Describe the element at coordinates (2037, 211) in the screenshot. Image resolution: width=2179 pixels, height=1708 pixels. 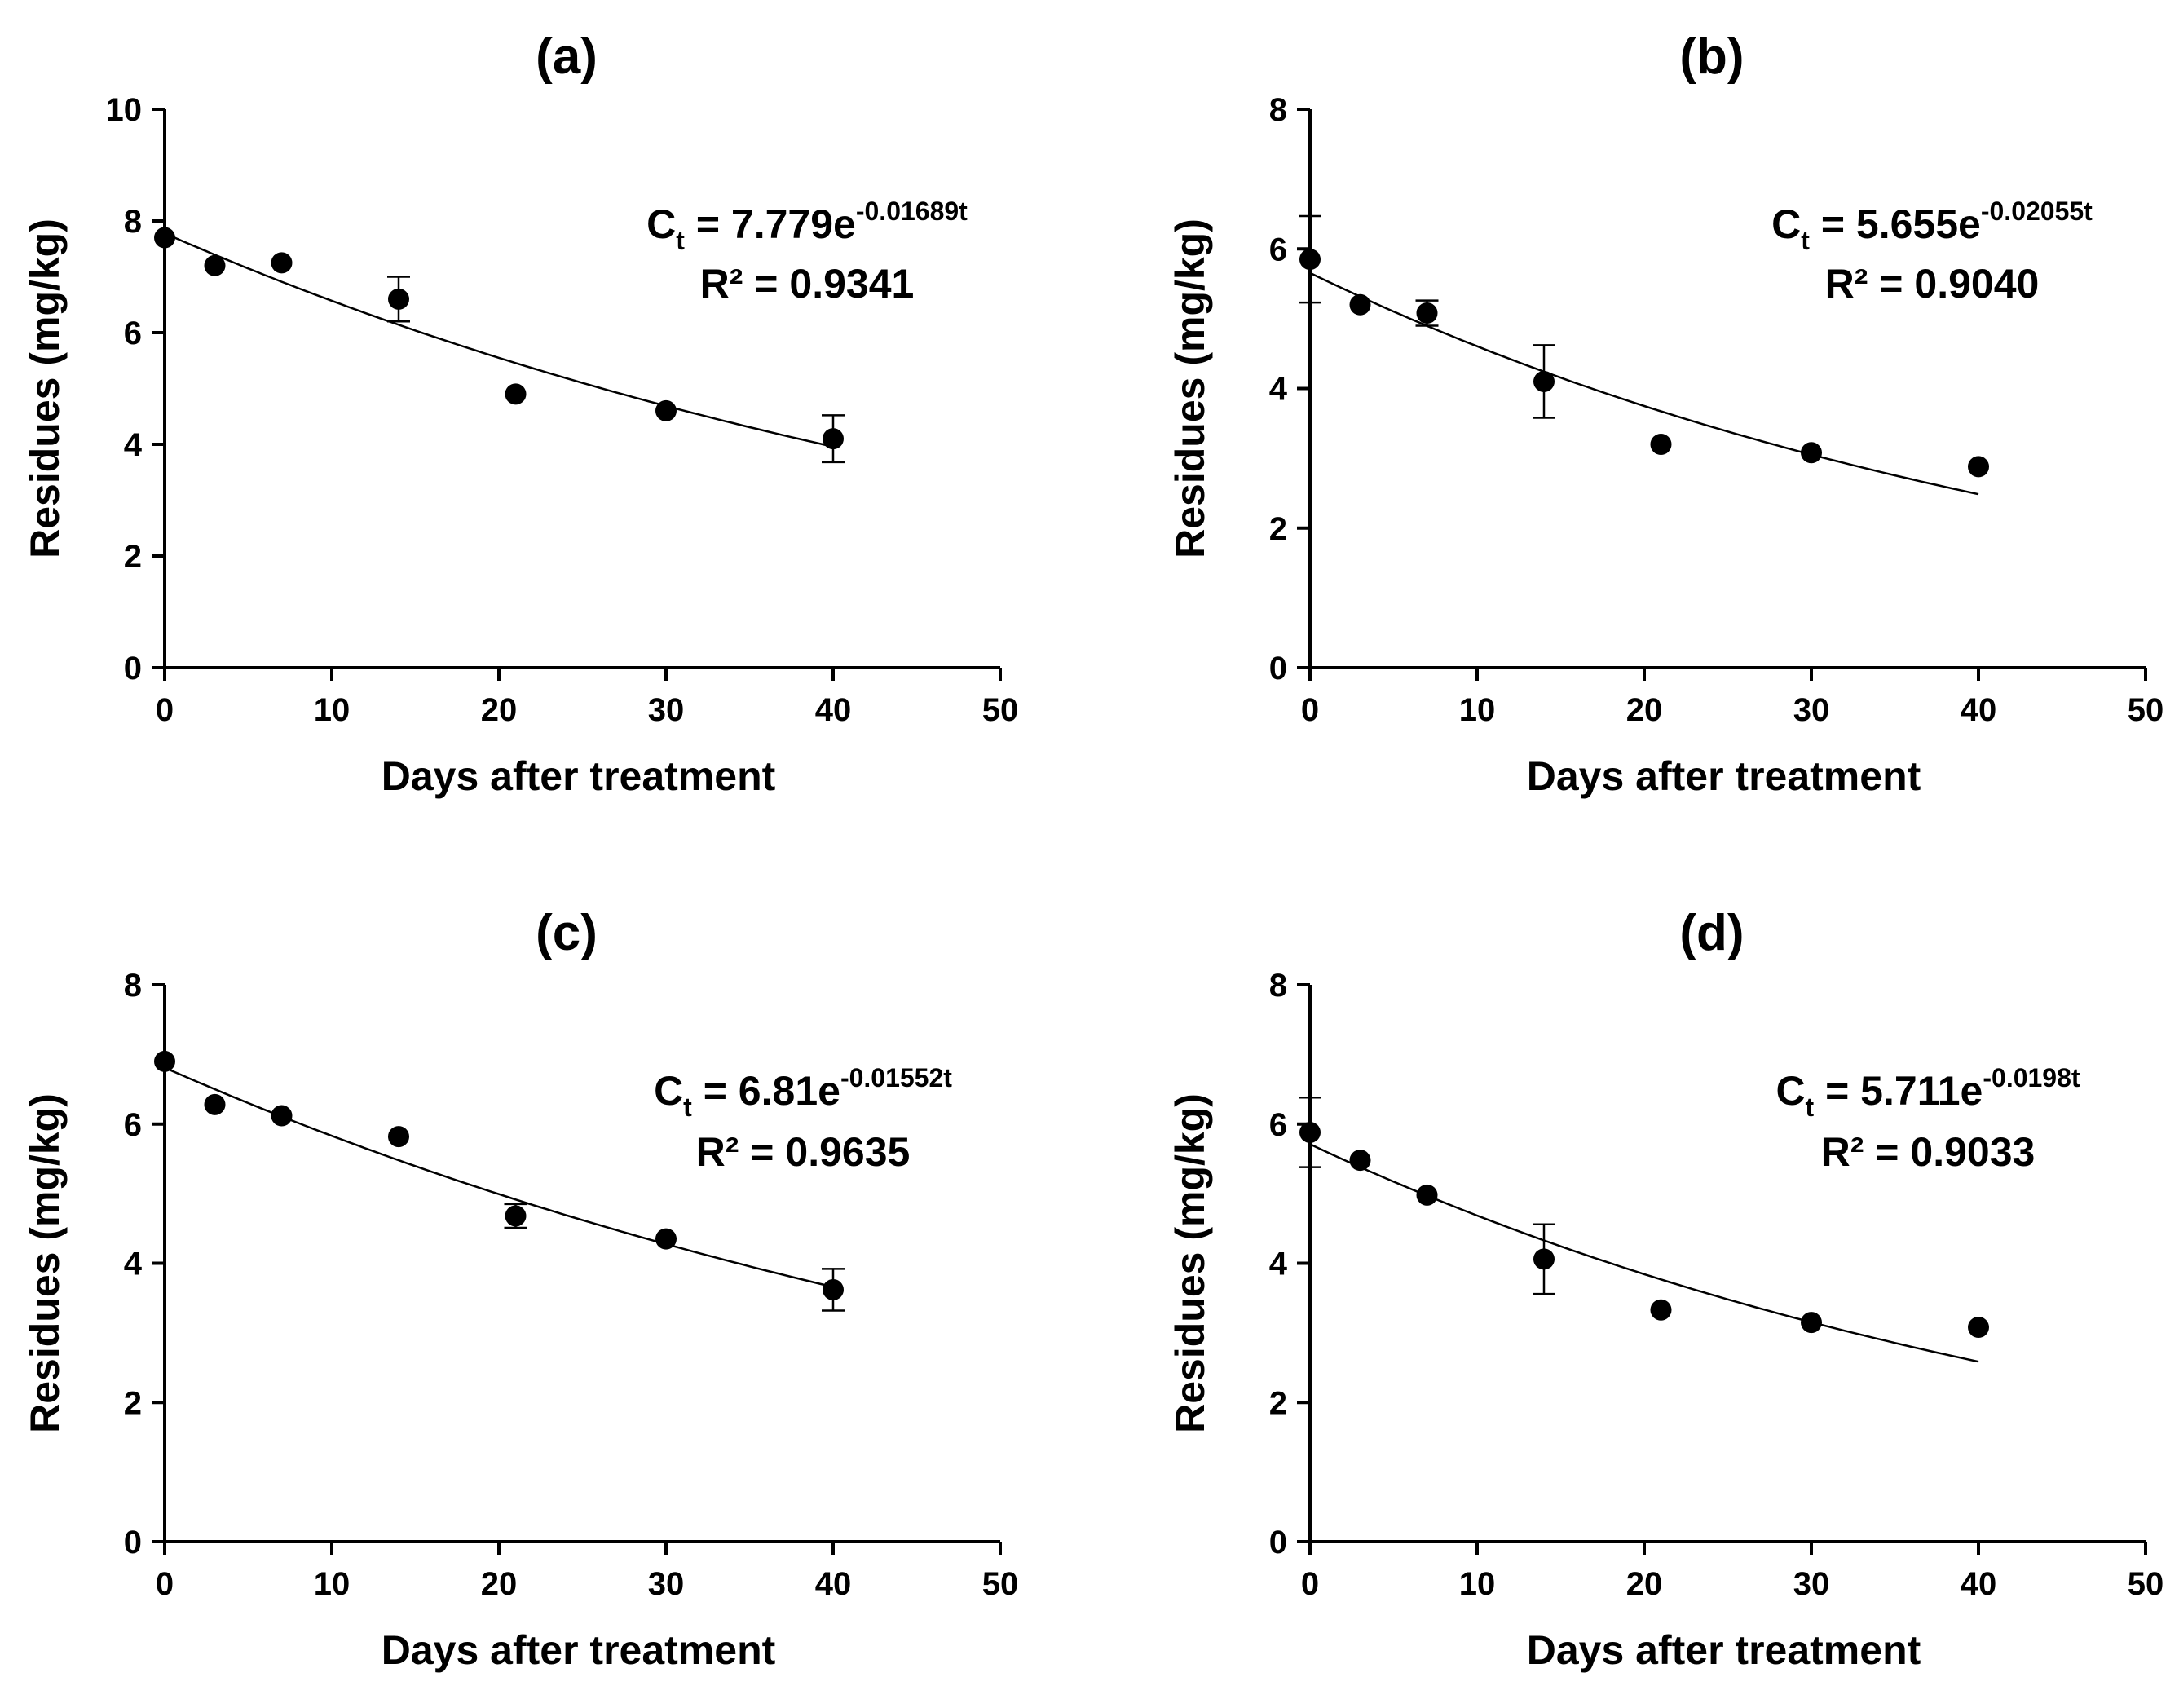
I see `equation-exponent: -0.02055t` at that location.